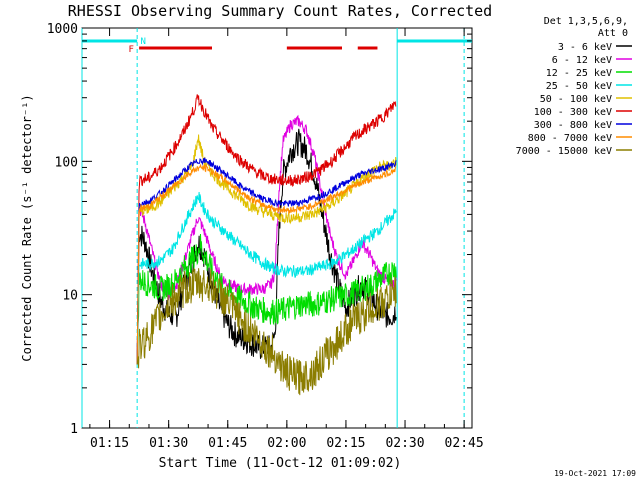 The image size is (640, 480). Describe the element at coordinates (280, 463) in the screenshot. I see `x-axis-label: Start Time (11-Oct-12 01:09:02)` at that location.